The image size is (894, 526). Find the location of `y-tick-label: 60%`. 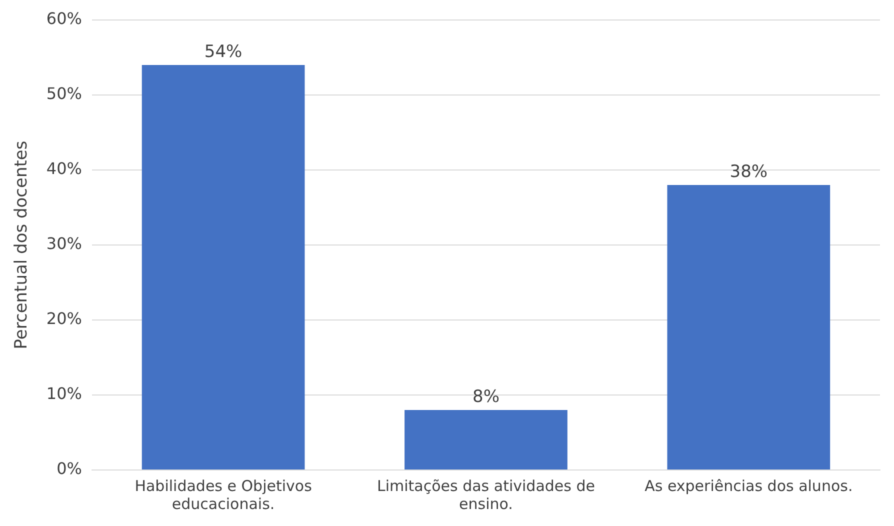

y-tick-label: 60% is located at coordinates (64, 18).